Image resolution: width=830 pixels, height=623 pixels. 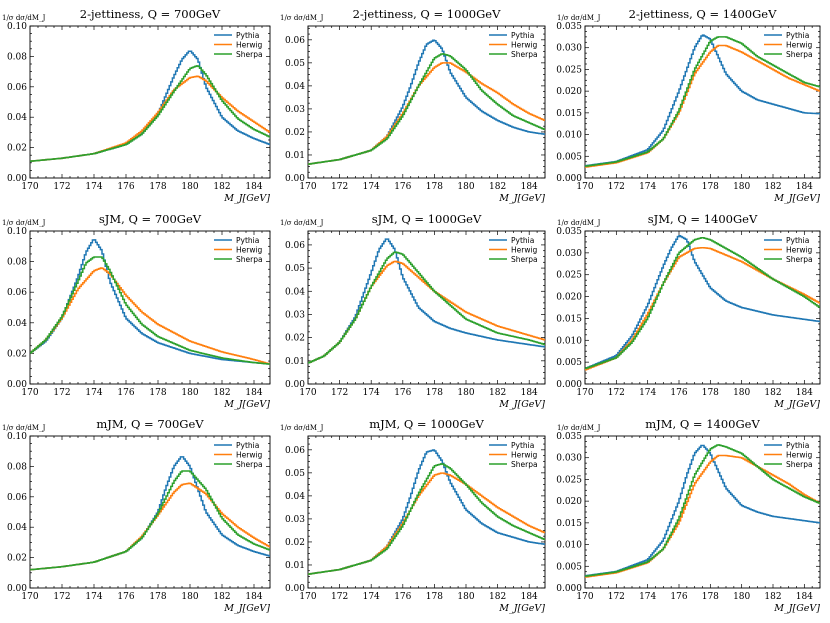 I want to click on y-tick-label: 0.01, so click(x=295, y=362).